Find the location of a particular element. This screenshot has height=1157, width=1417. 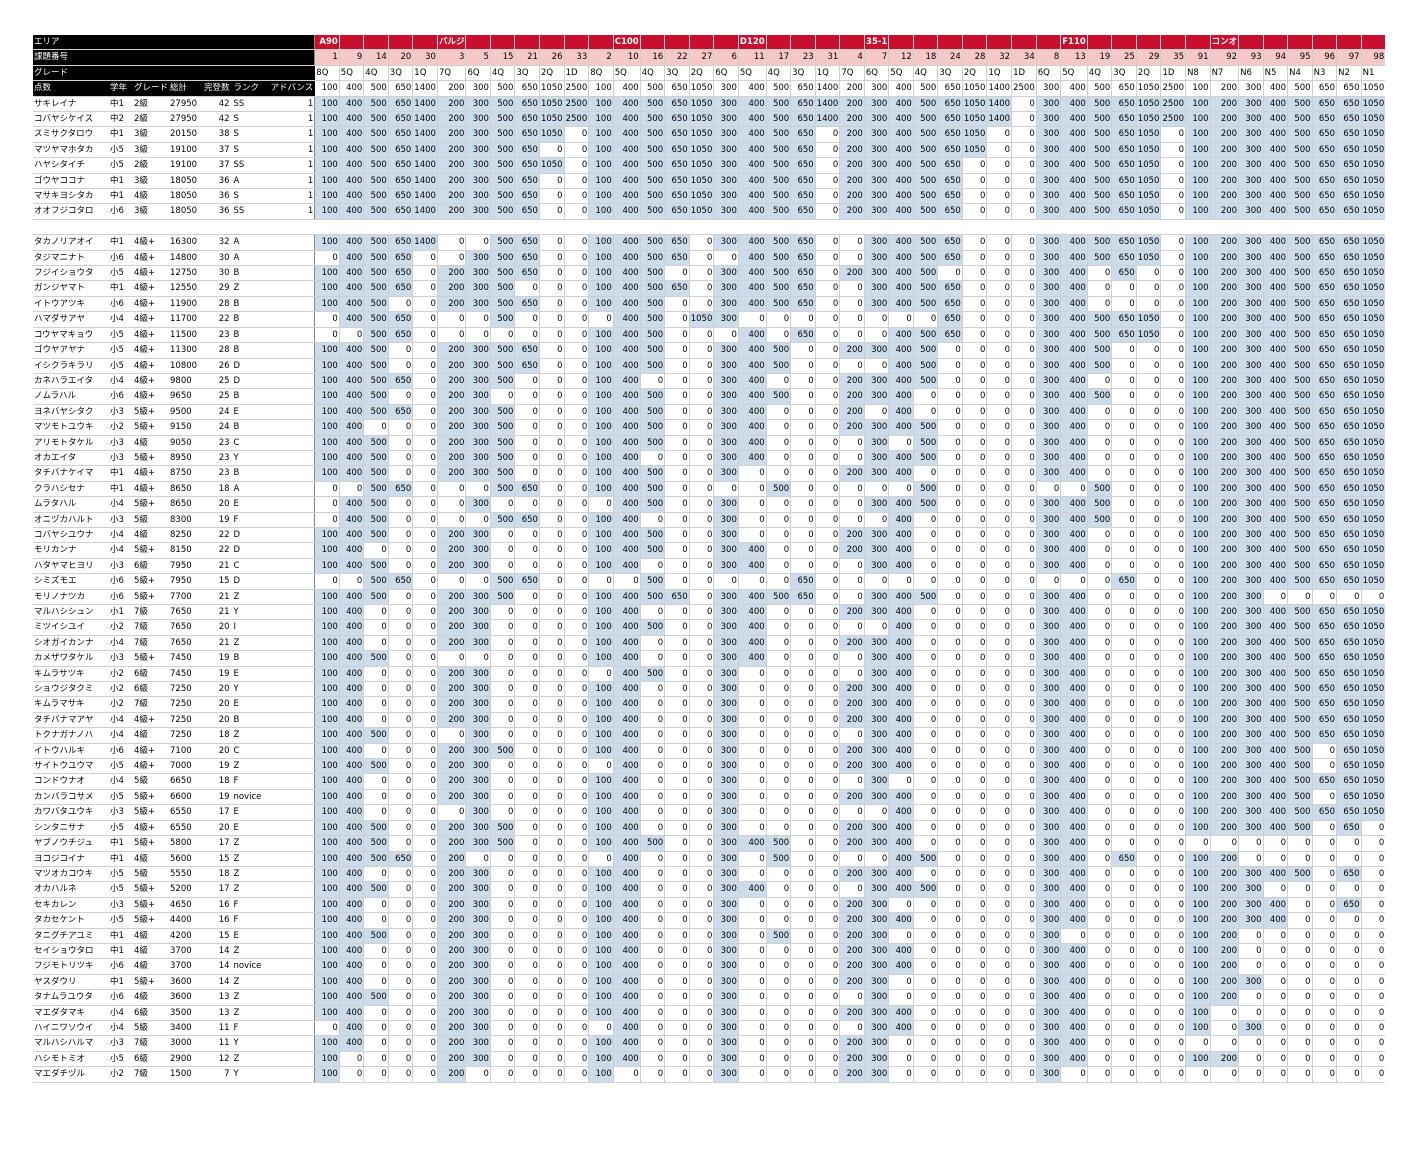

climber-year: 小3 is located at coordinates (121, 566).